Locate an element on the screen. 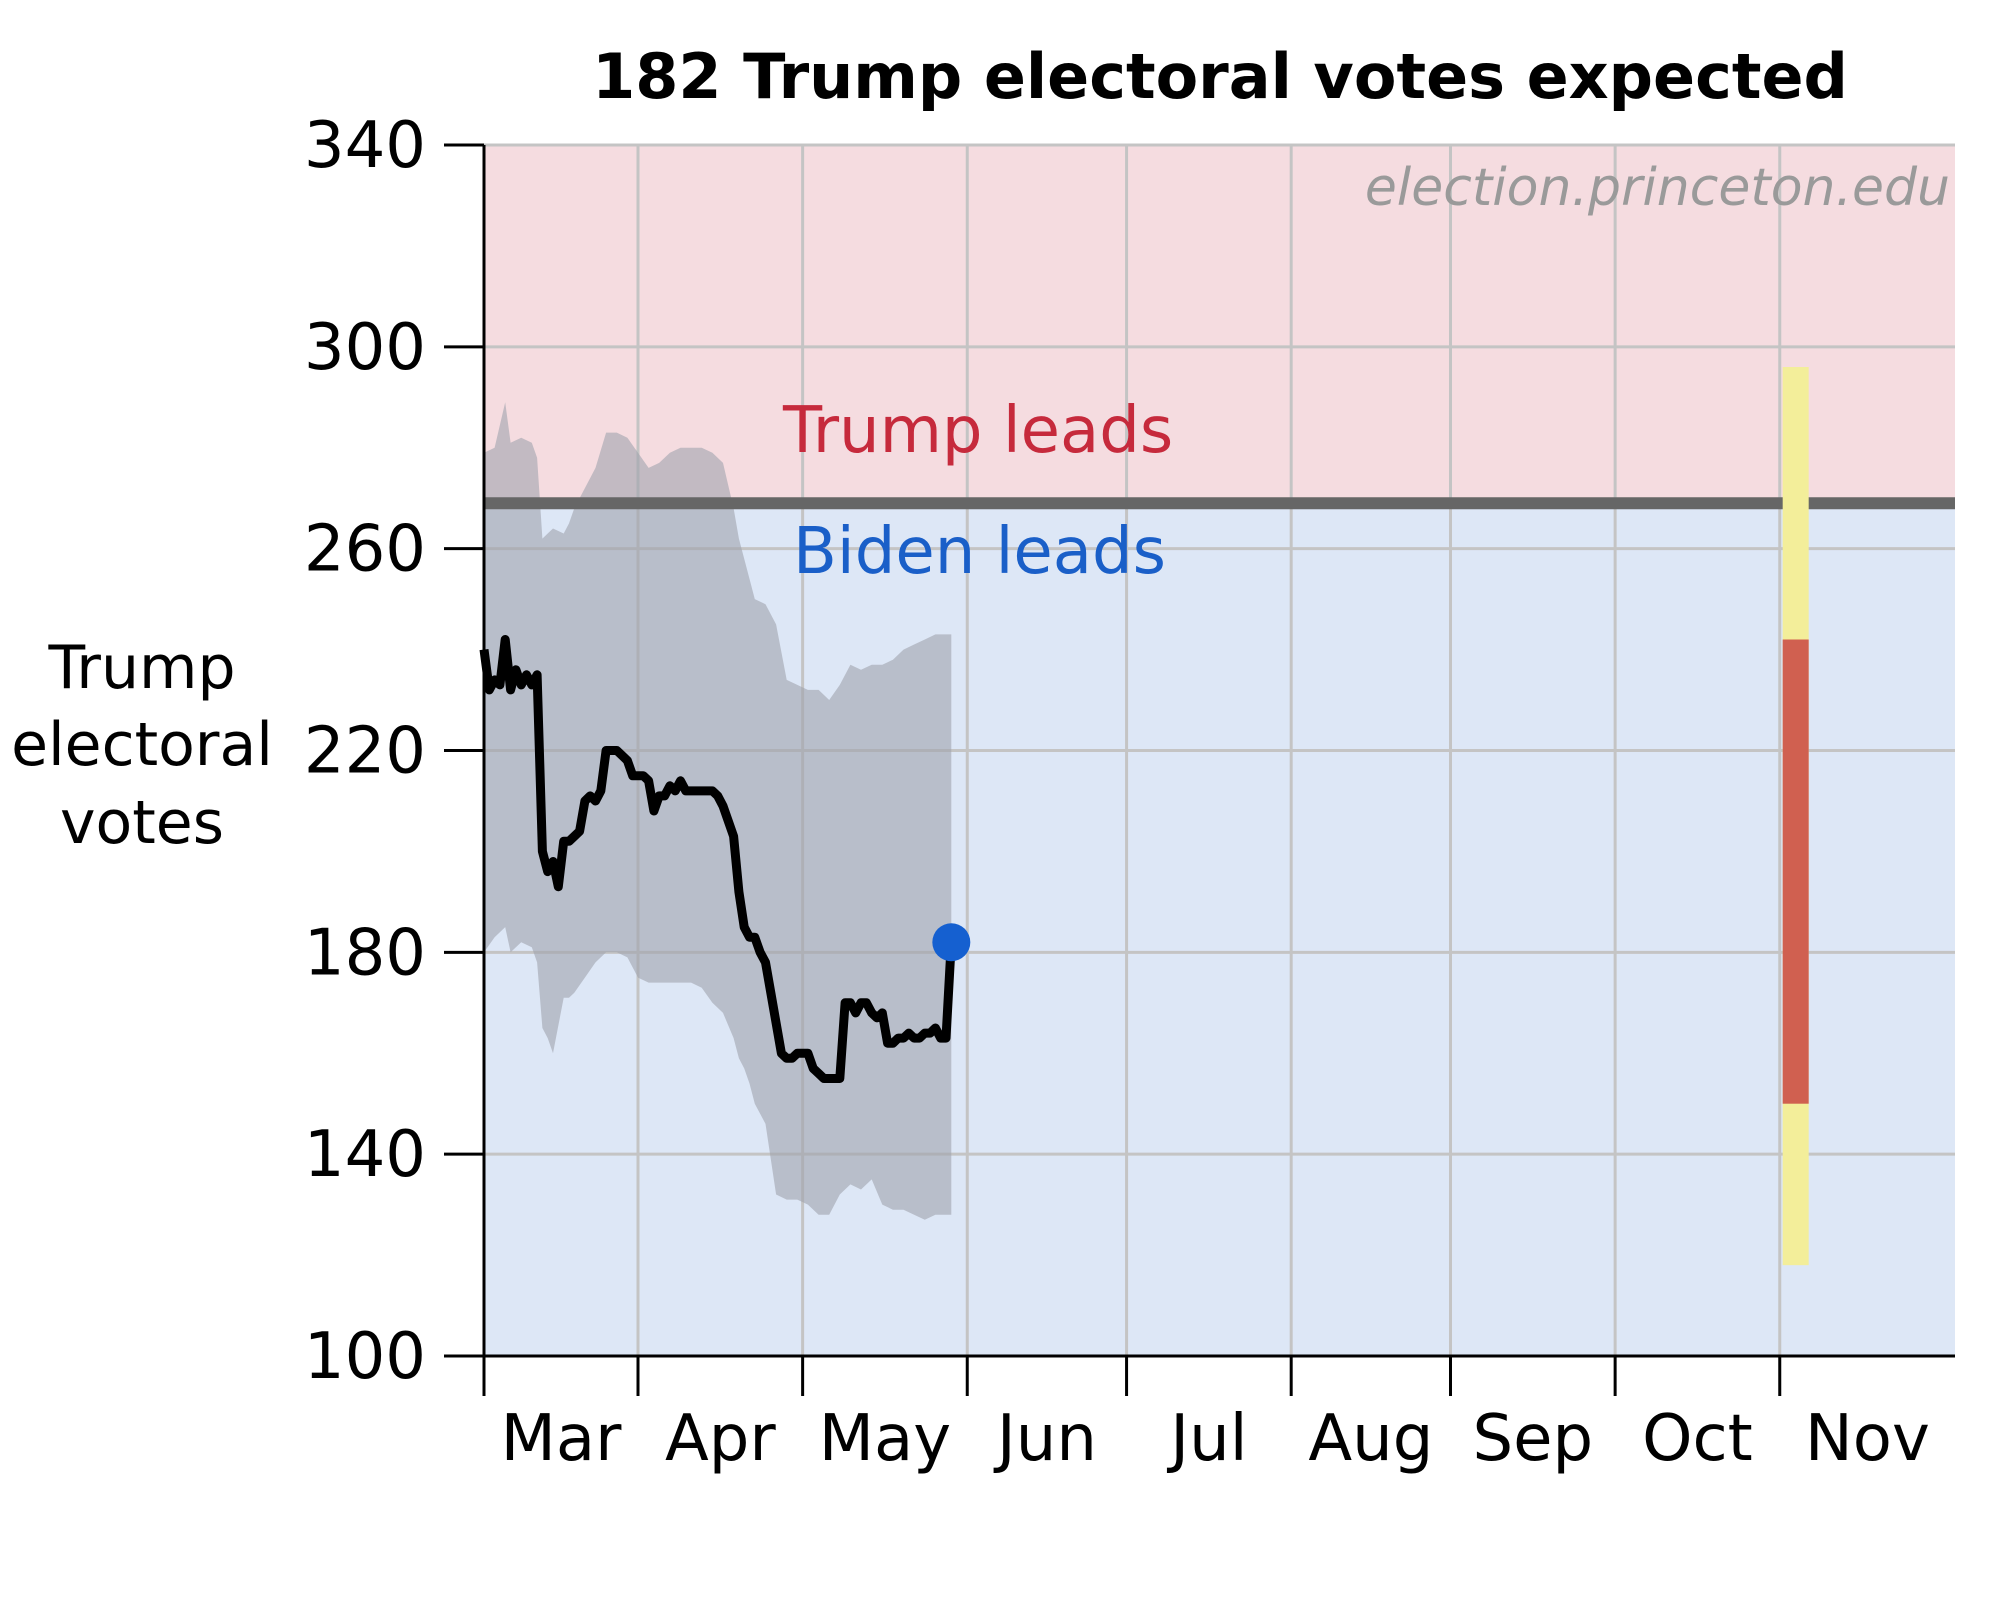  y-tick-label-140: 140 is located at coordinates (365, 1155).